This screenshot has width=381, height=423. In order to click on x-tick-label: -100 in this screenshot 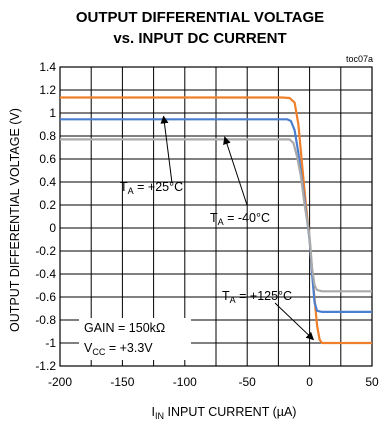, I will do `click(185, 382)`.